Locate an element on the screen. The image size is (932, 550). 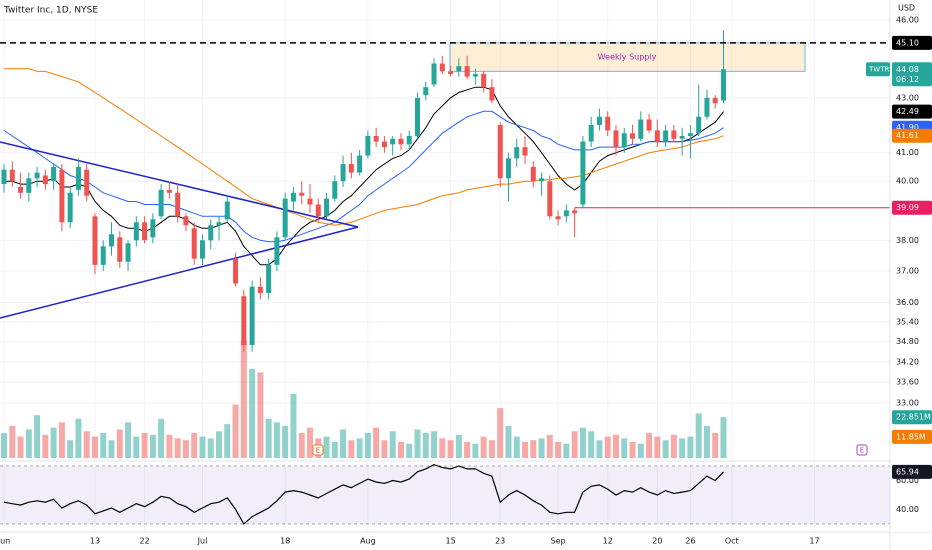
x-tick-label: 18 is located at coordinates (285, 541).